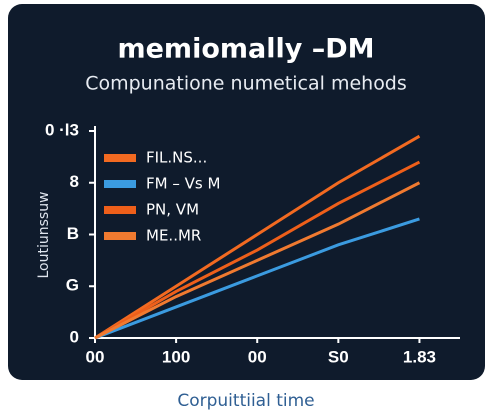  I want to click on x-tick-label: 100, so click(176, 356).